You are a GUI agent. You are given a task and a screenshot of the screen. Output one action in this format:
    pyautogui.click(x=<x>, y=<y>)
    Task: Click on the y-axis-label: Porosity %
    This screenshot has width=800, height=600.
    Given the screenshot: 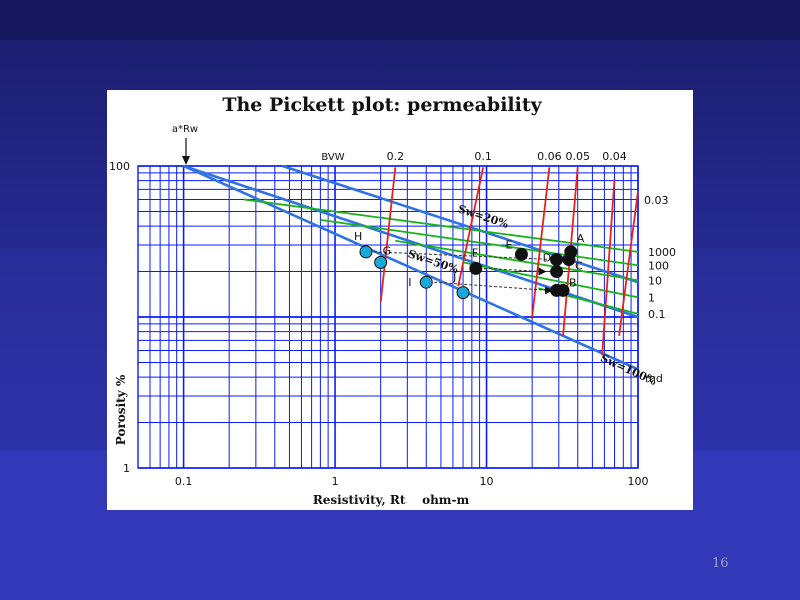 What is the action you would take?
    pyautogui.click(x=121, y=409)
    